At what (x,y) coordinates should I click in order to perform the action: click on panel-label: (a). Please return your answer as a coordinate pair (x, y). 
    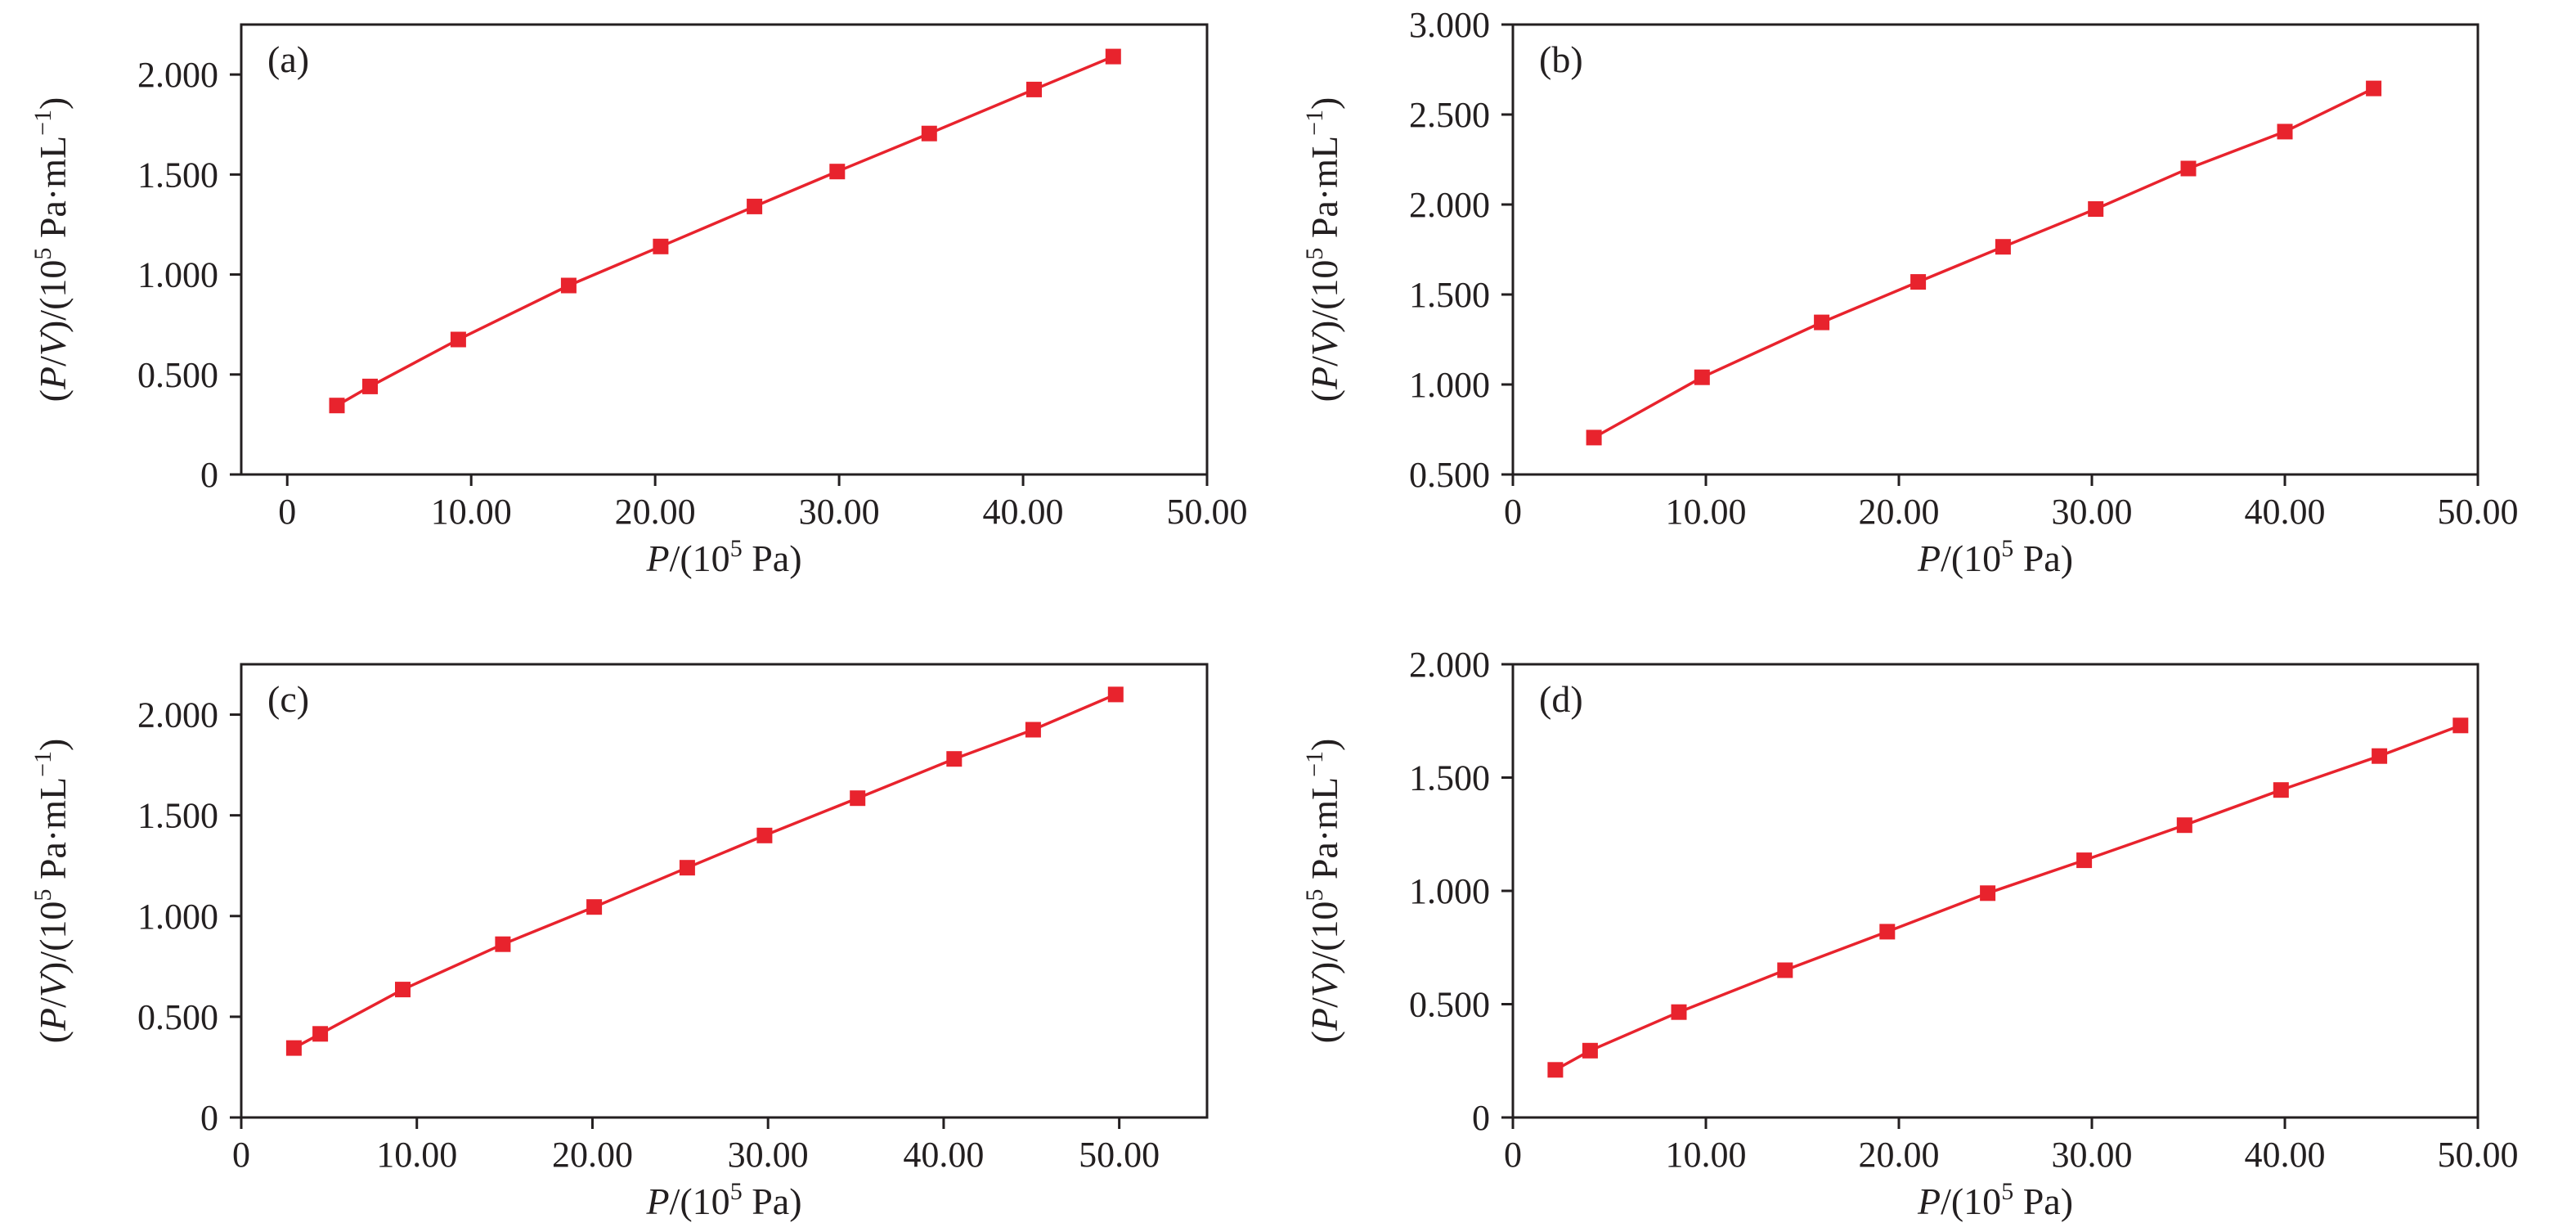
    Looking at the image, I should click on (288, 59).